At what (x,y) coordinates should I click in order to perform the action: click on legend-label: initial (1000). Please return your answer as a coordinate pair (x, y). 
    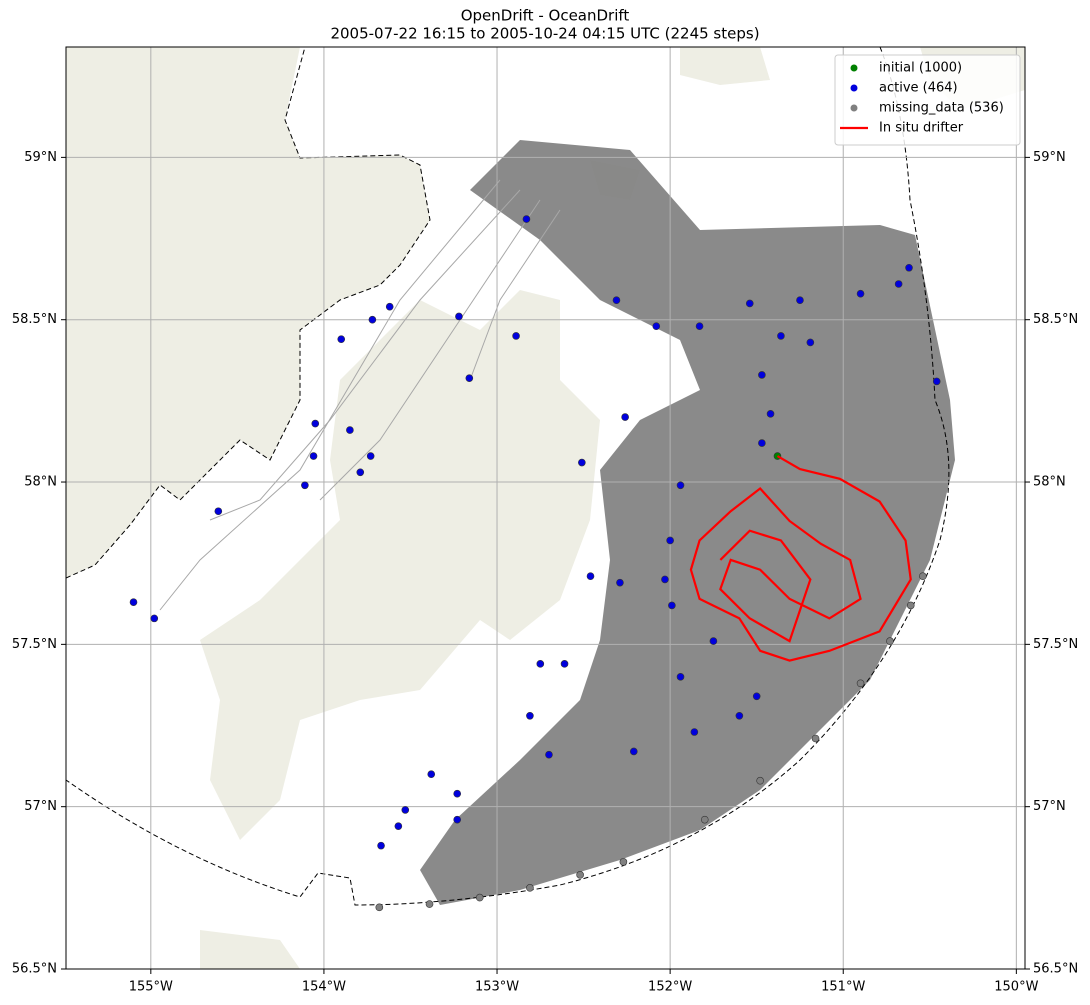
    Looking at the image, I should click on (920, 68).